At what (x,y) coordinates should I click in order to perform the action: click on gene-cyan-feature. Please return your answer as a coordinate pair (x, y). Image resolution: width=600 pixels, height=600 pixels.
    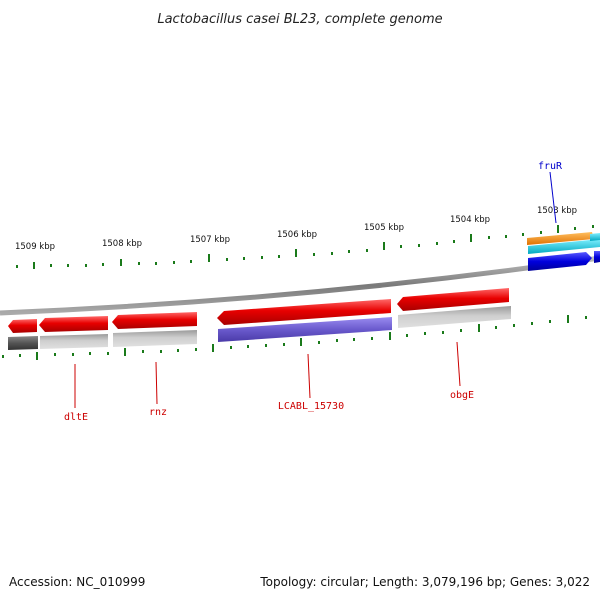
    Looking at the image, I should click on (564, 246).